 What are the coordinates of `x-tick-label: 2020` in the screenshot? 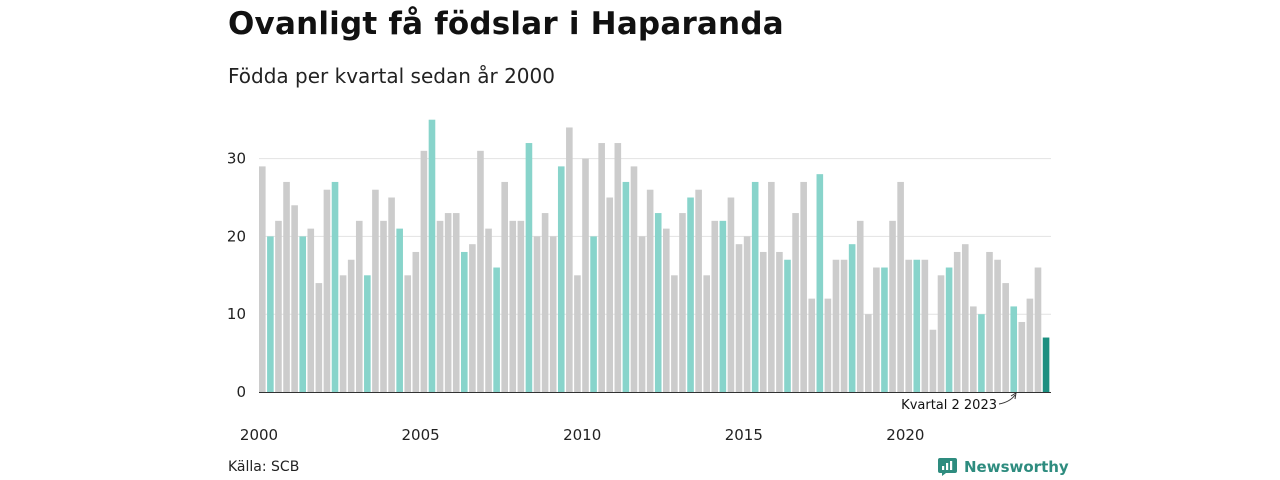 It's located at (905, 435).